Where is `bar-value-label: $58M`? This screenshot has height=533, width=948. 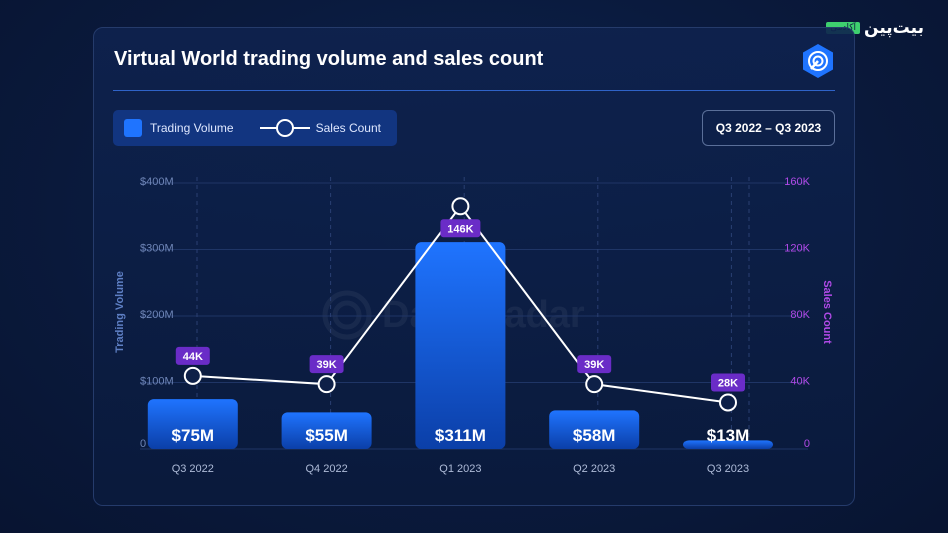
bar-value-label: $58M is located at coordinates (594, 435).